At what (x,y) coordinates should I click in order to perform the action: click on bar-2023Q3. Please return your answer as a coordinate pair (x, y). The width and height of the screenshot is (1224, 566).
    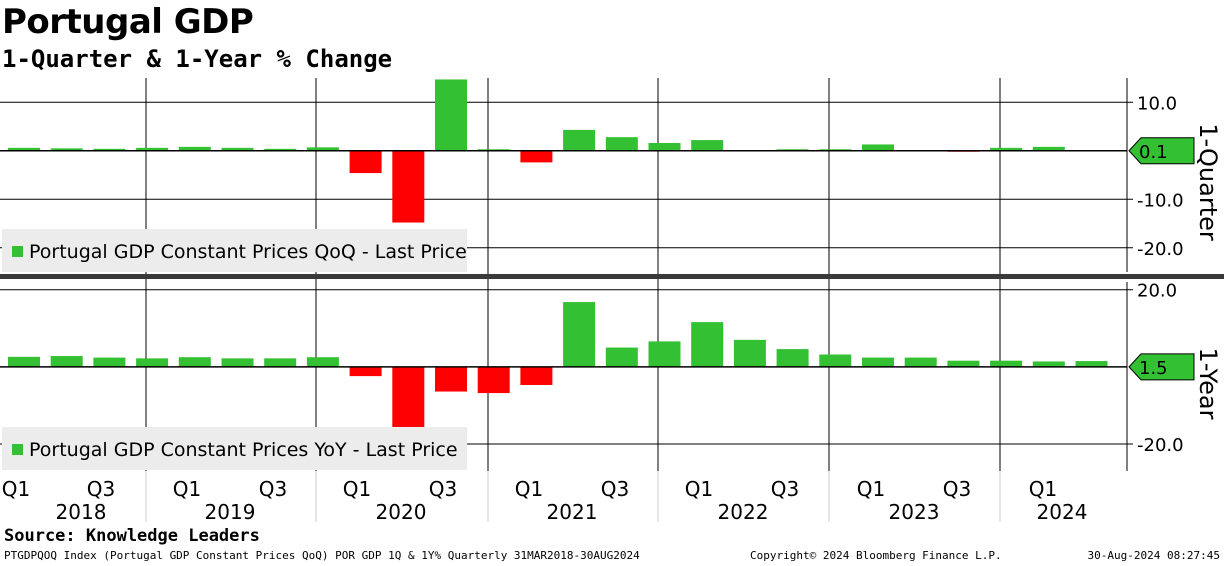
    Looking at the image, I should click on (963, 363).